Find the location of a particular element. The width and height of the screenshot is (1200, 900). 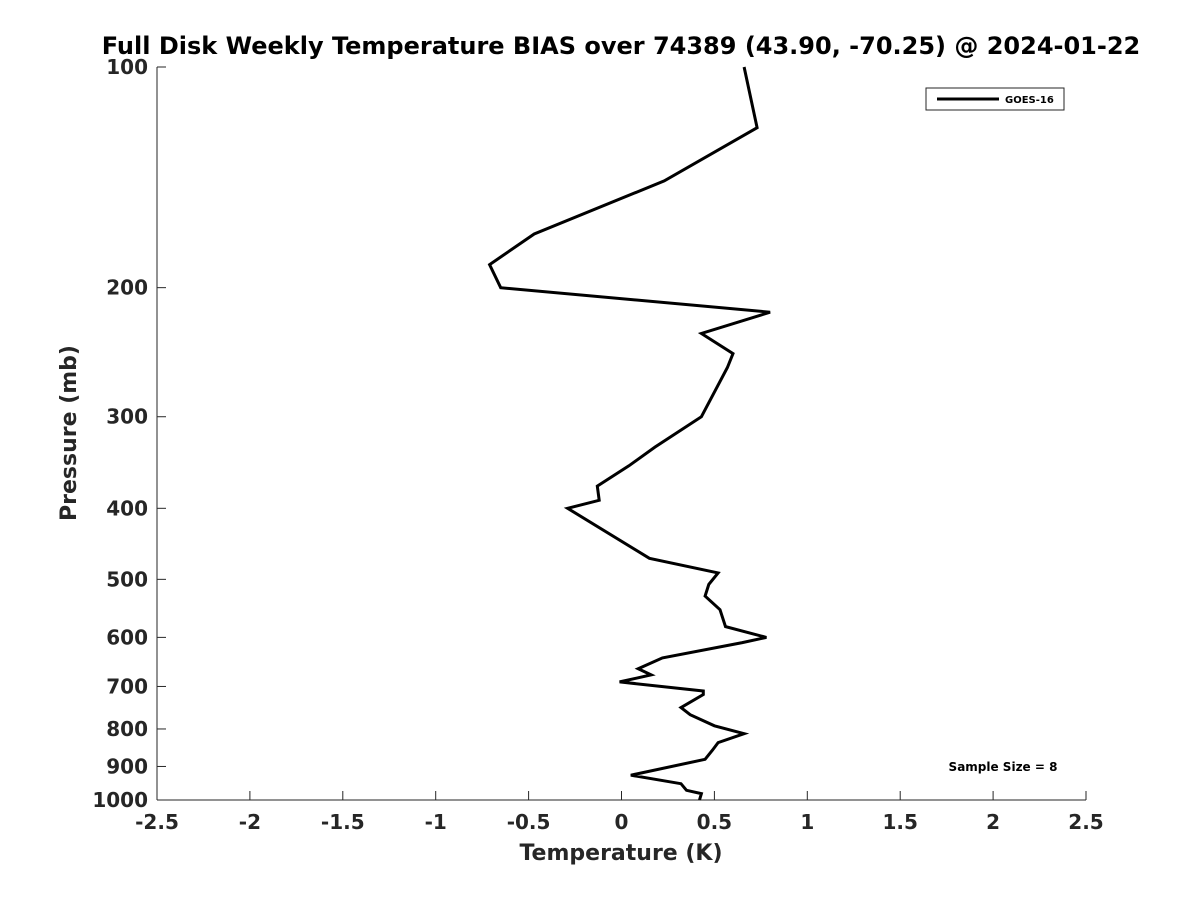

sample-size-annotation: Sample Size = 8 is located at coordinates (1003, 767).